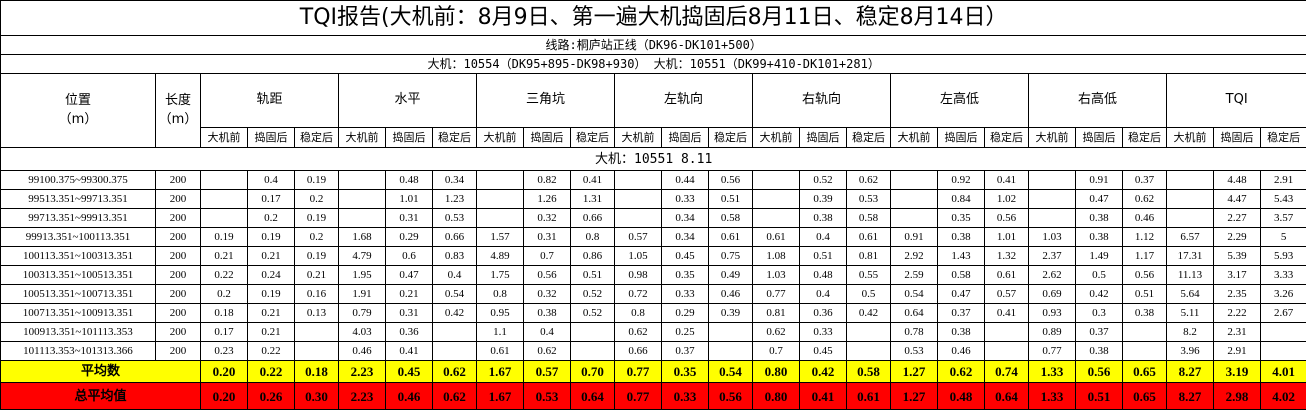 The width and height of the screenshot is (1306, 410). Describe the element at coordinates (961, 351) in the screenshot. I see `value: 0.46` at that location.